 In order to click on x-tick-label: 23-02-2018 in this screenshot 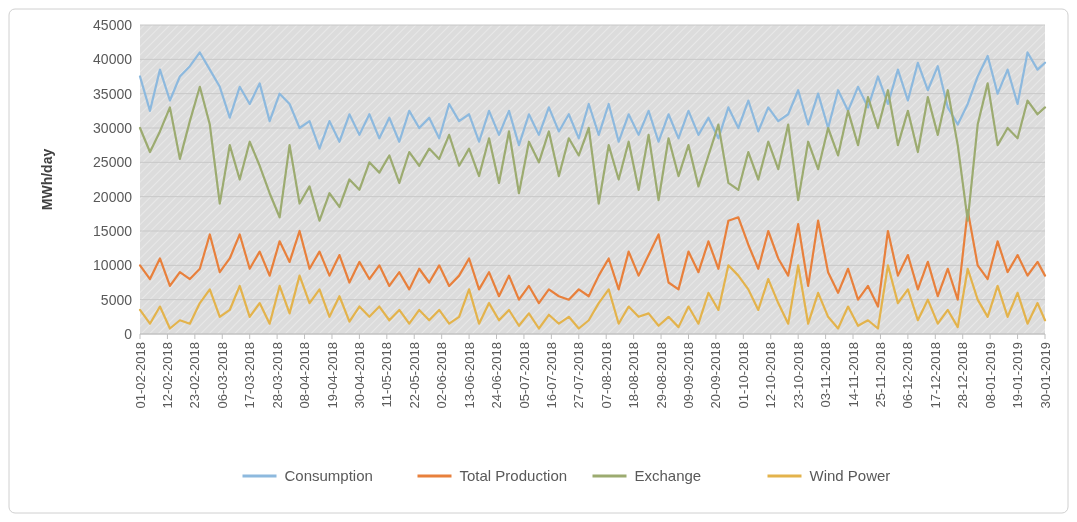, I will do `click(195, 375)`.